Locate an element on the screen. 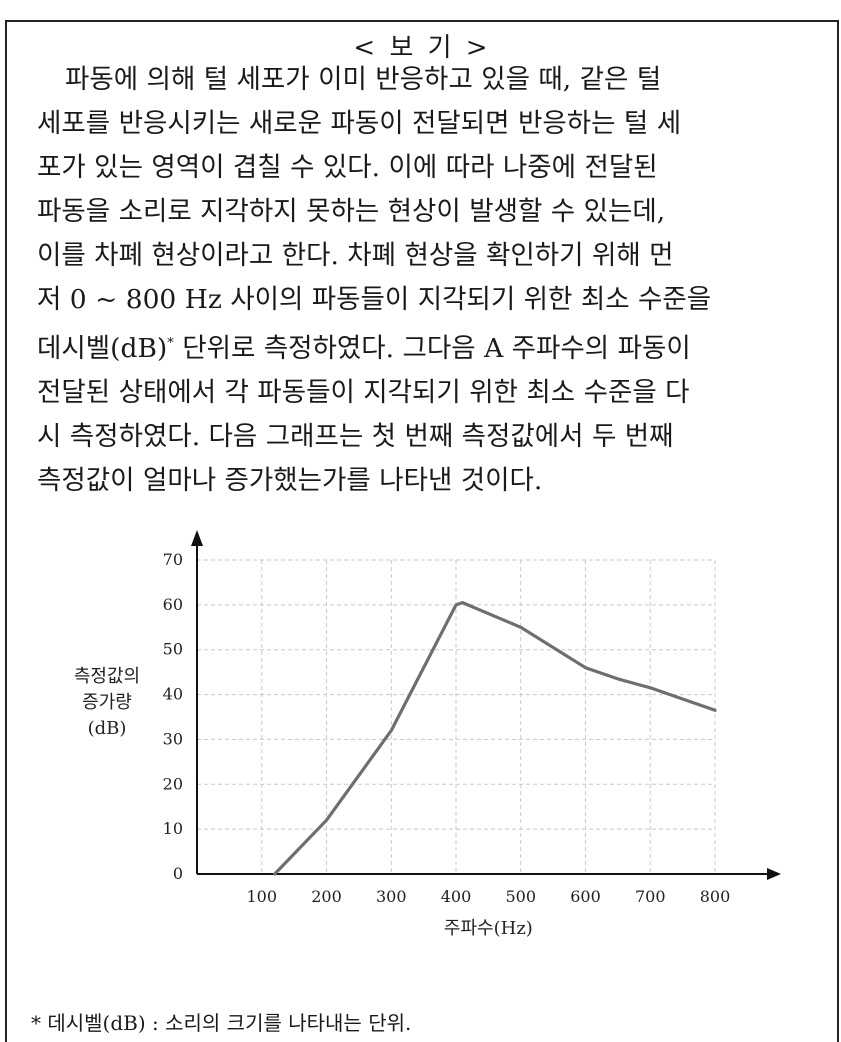 This screenshot has width=841, height=1042. y-tick-label: 60 is located at coordinates (173, 604).